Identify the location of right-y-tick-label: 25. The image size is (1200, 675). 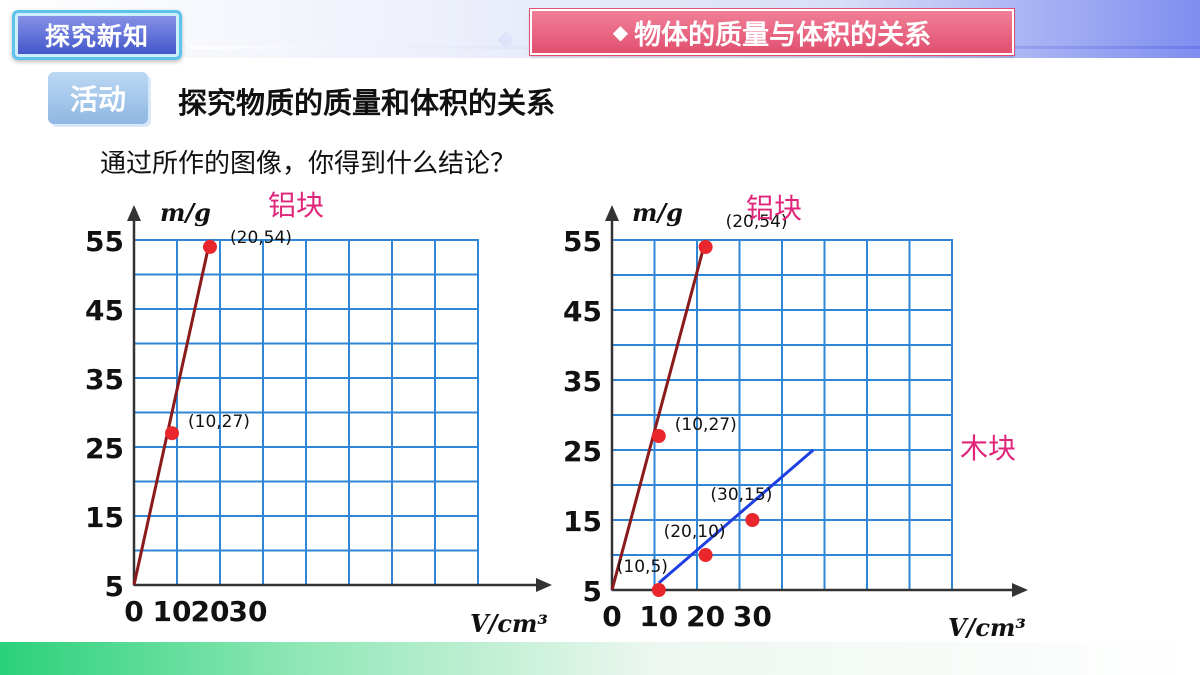
(582, 451).